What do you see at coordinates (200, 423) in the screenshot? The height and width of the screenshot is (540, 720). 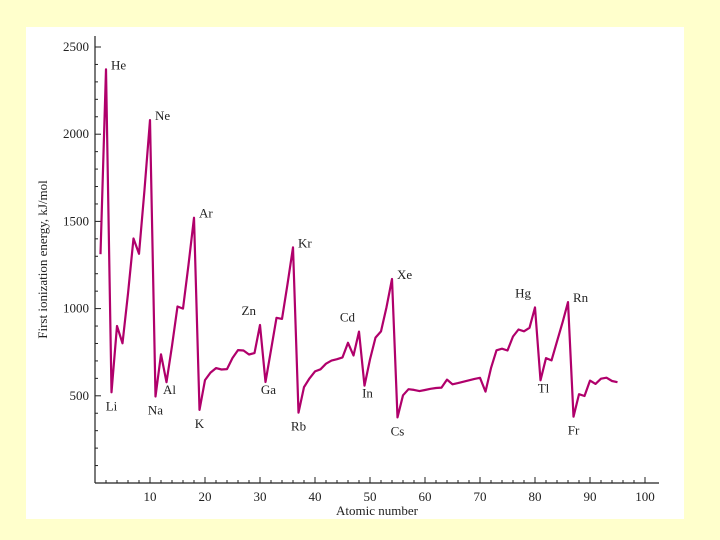 I see `element-label-k: K` at bounding box center [200, 423].